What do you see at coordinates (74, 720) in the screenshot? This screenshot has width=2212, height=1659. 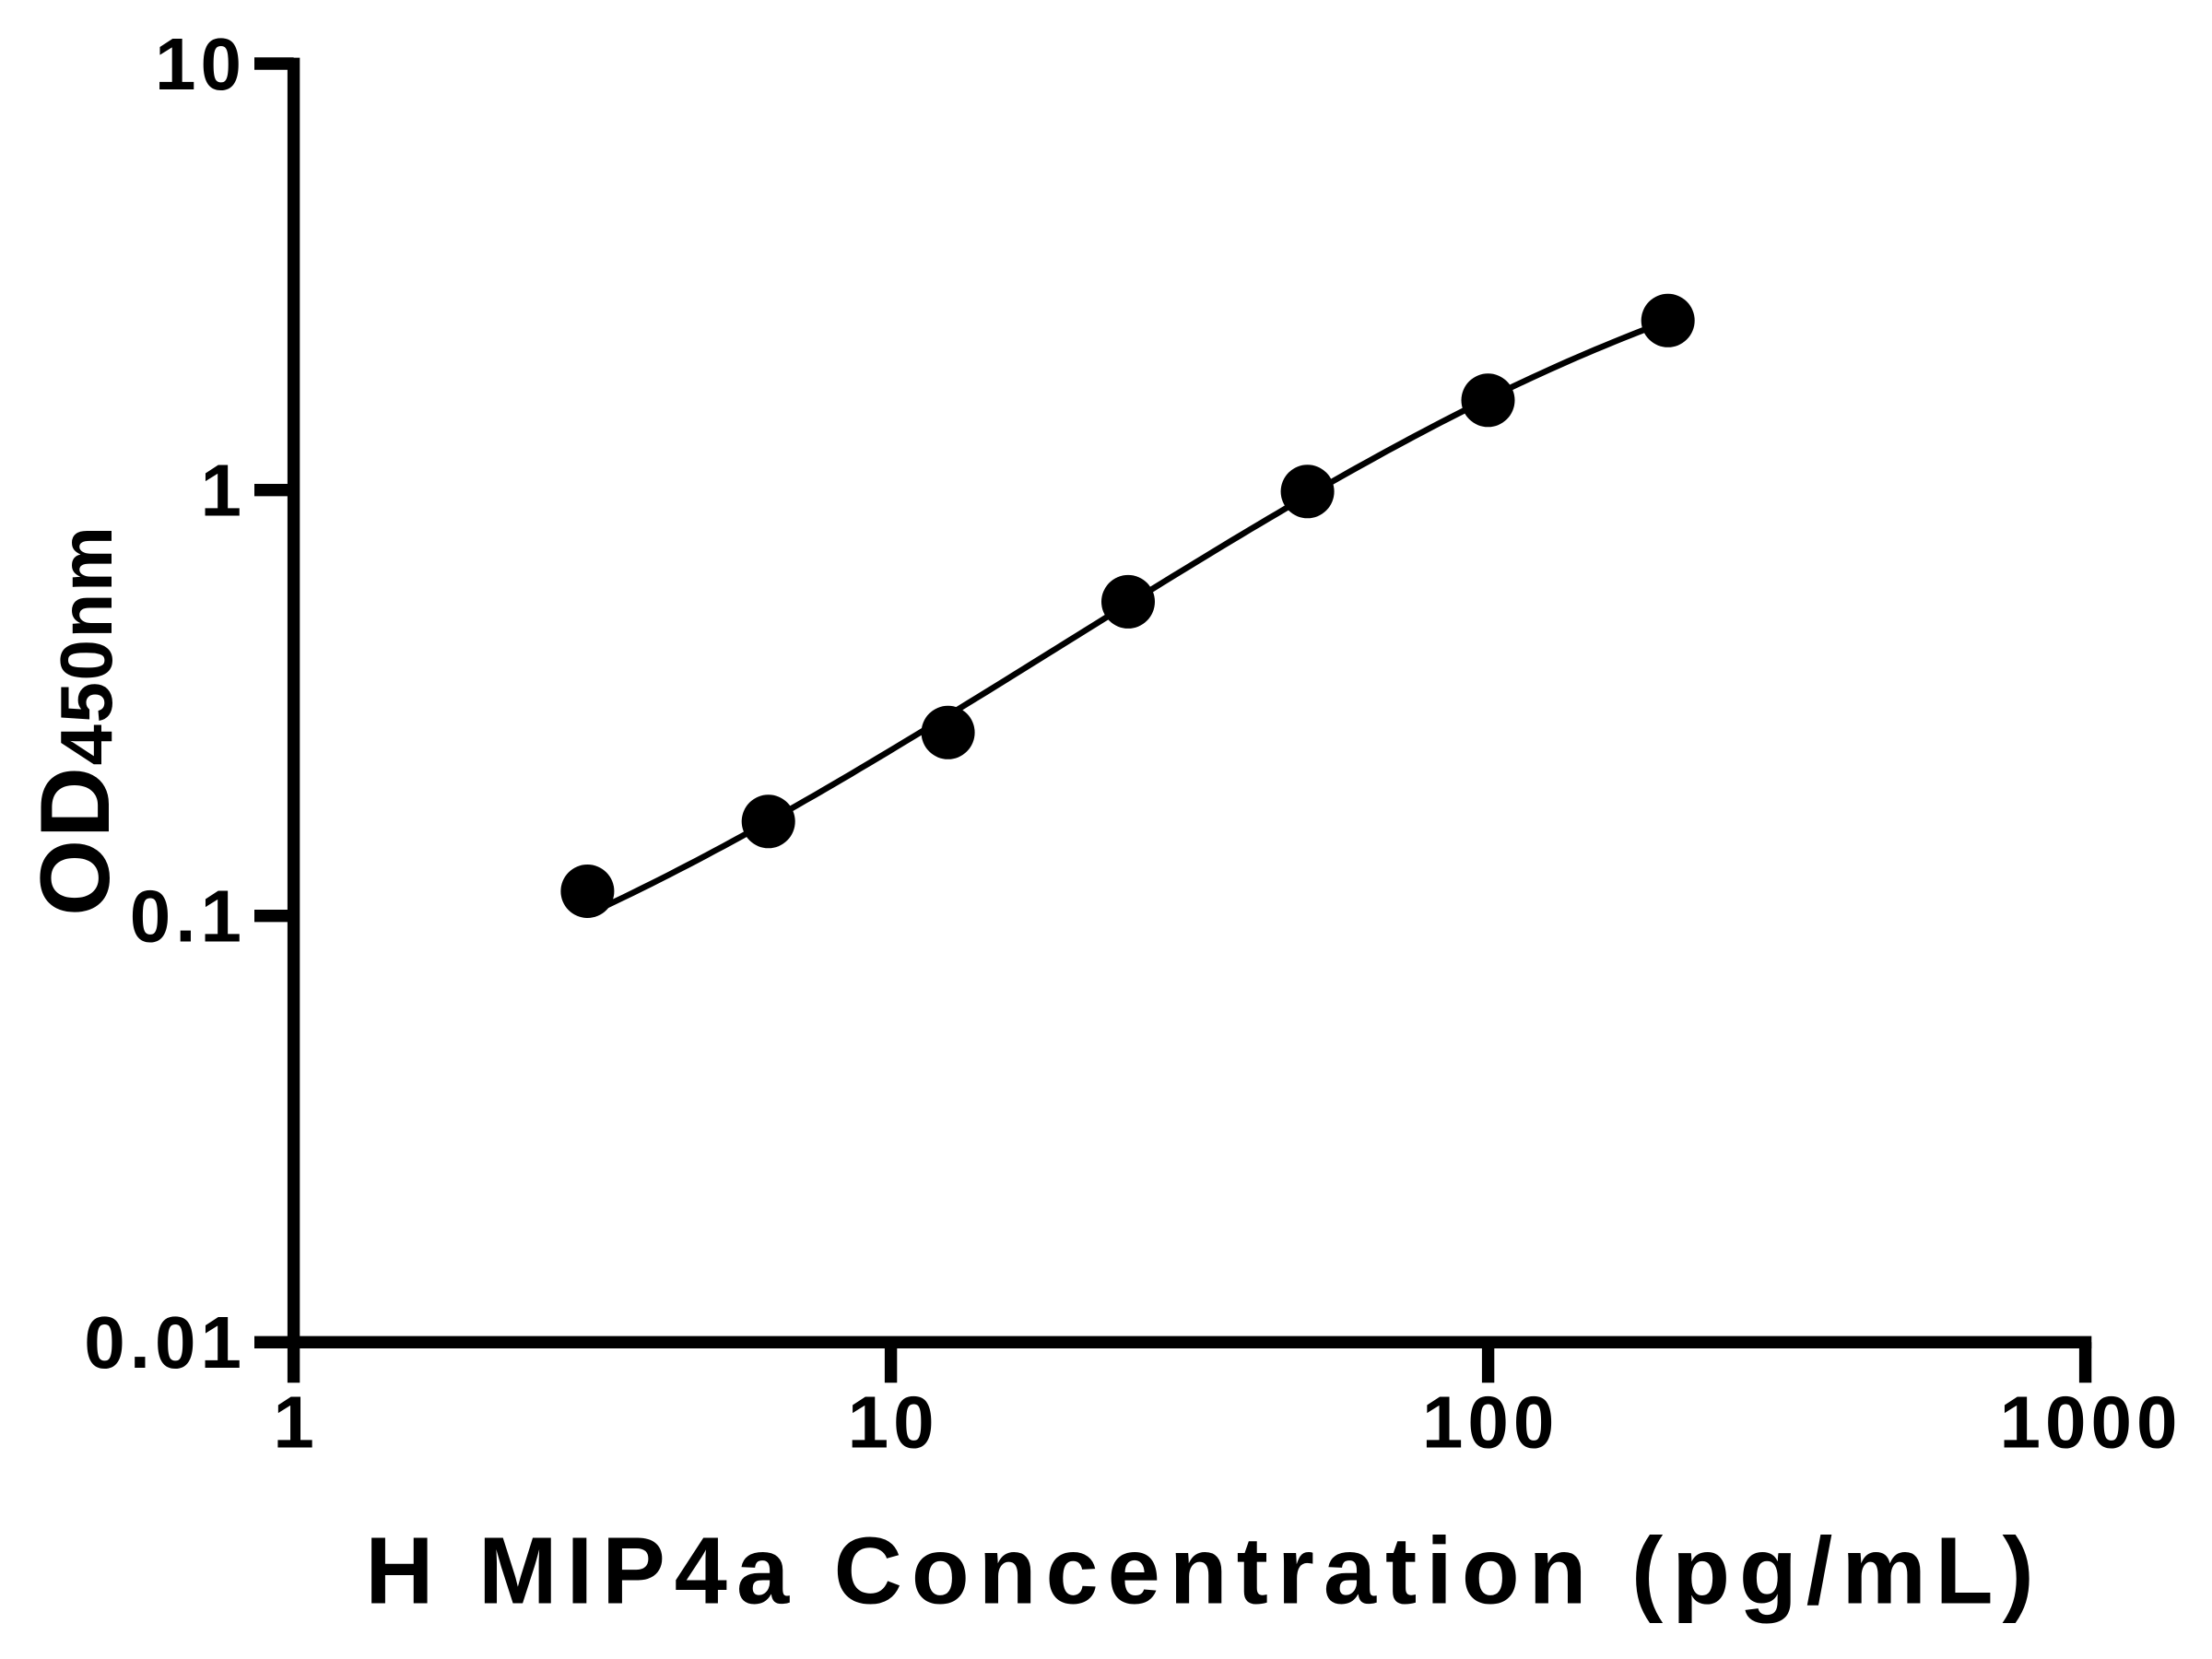 I see `svg-text: OD450nm` at bounding box center [74, 720].